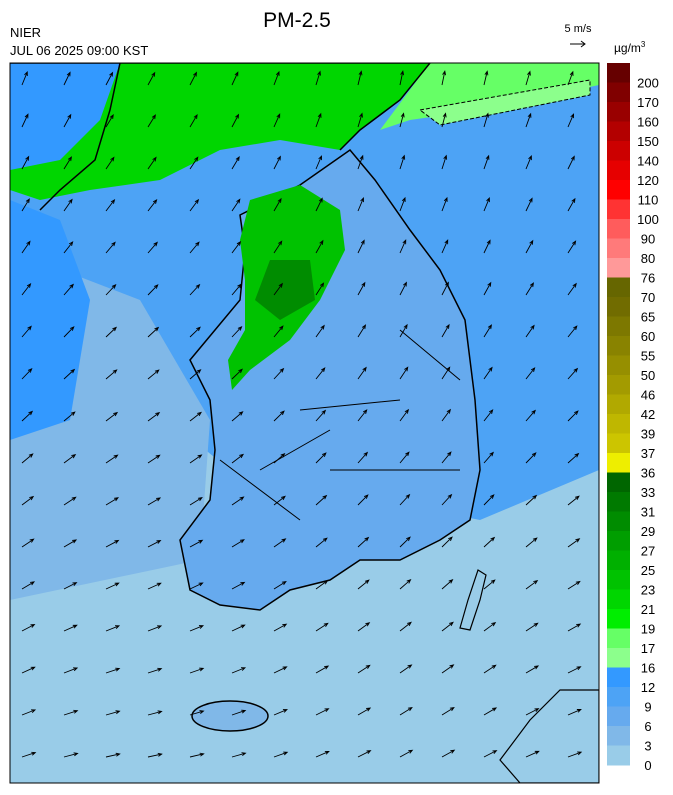 Image resolution: width=673 pixels, height=795 pixels. What do you see at coordinates (50, 320) in the screenshot?
I see `west-sea-dark` at bounding box center [50, 320].